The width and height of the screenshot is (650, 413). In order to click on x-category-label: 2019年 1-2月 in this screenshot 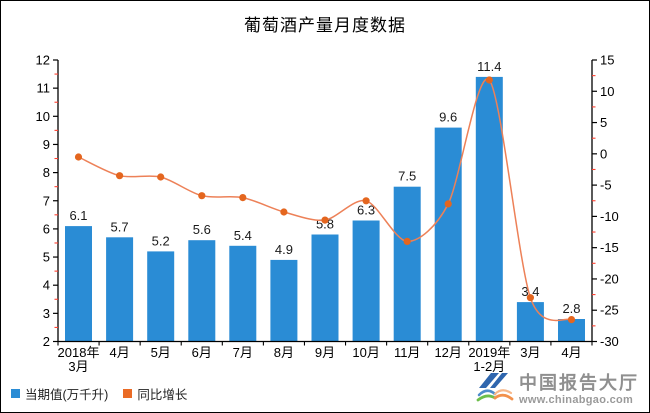, I will do `click(489, 359)`.